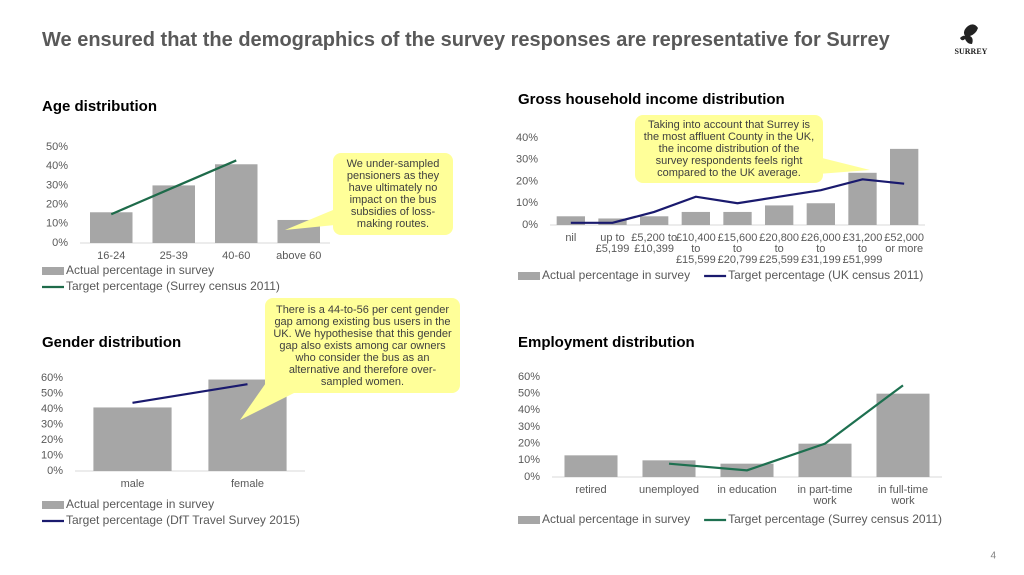 The image size is (1024, 575). I want to click on x-tick-label: £10,400 to £15,599, so click(696, 249).